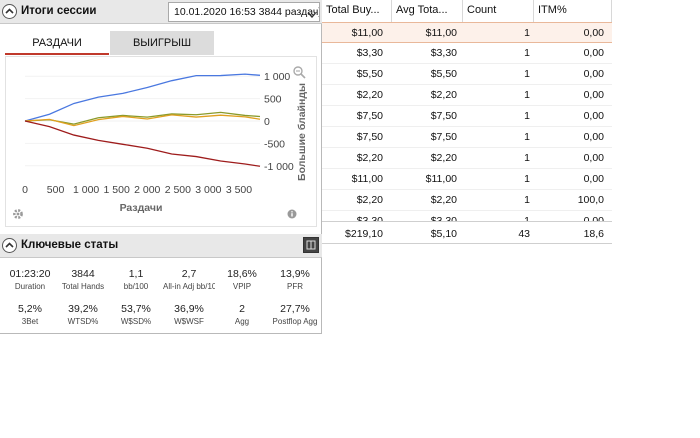  Describe the element at coordinates (70, 245) in the screenshot. I see `key-stats-title: Ключевые статы` at that location.